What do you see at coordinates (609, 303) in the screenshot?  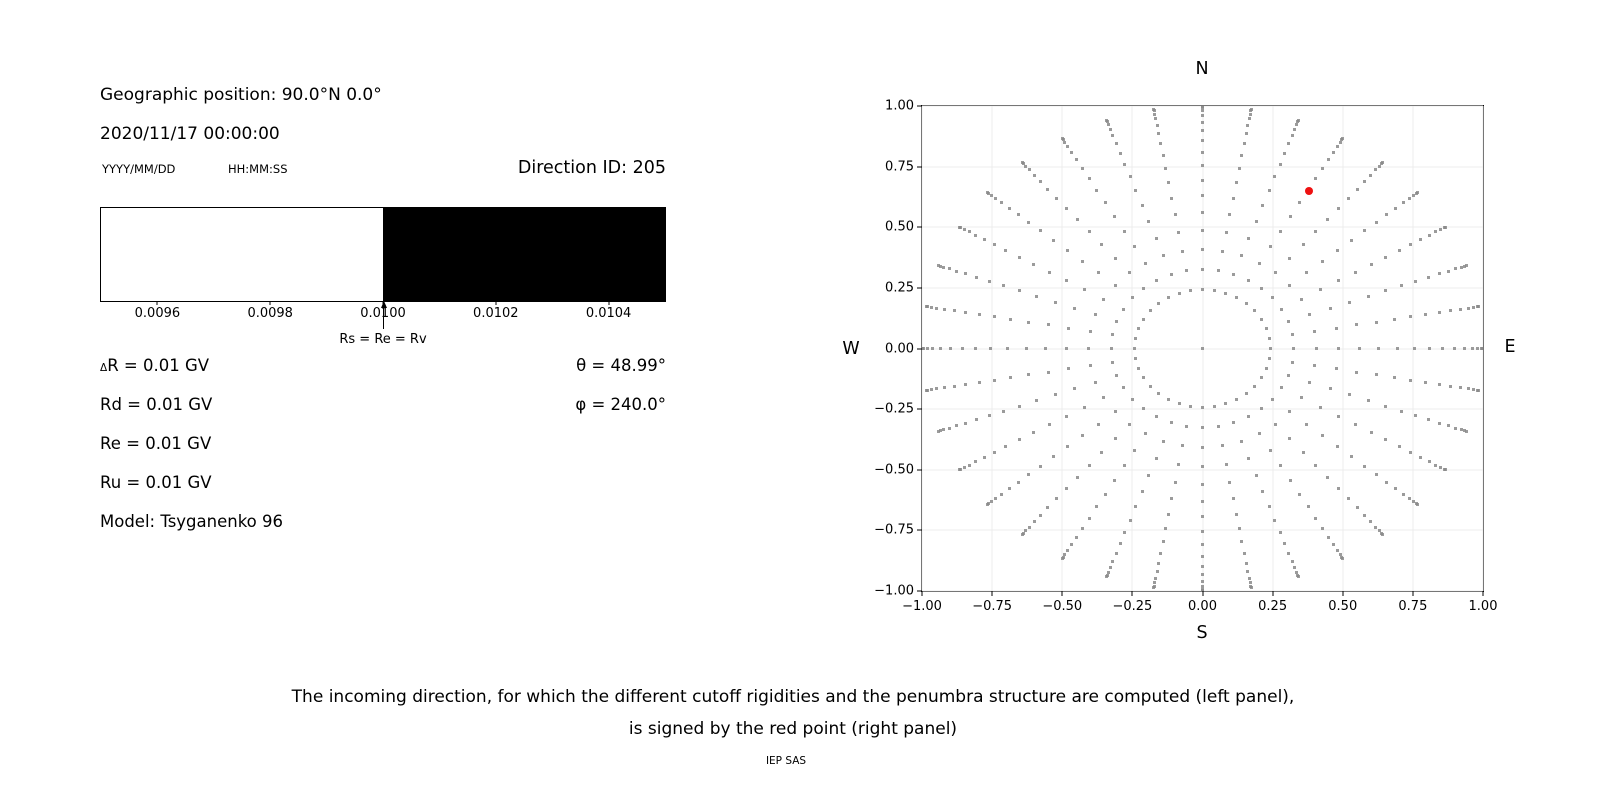 I see `bar-x-tick` at bounding box center [609, 303].